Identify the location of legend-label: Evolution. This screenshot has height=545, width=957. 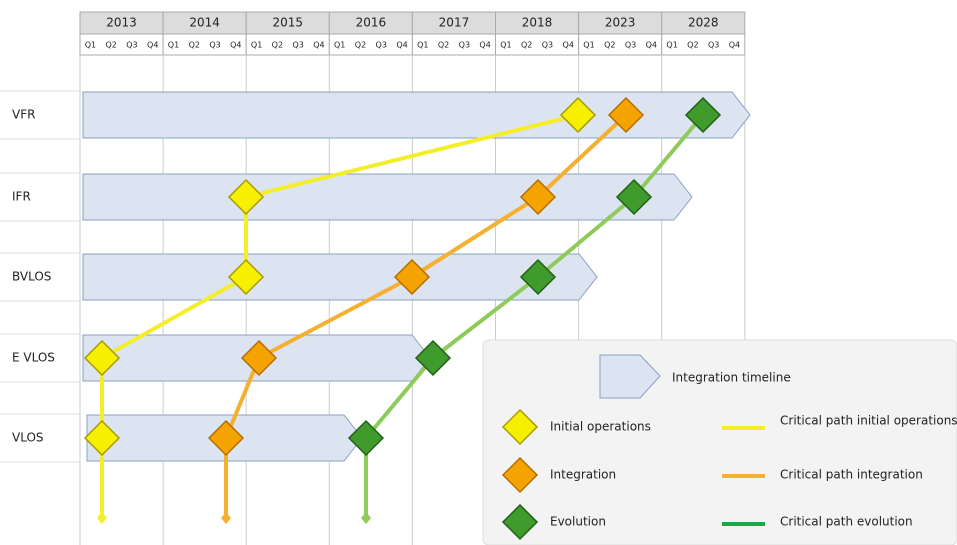
(578, 522).